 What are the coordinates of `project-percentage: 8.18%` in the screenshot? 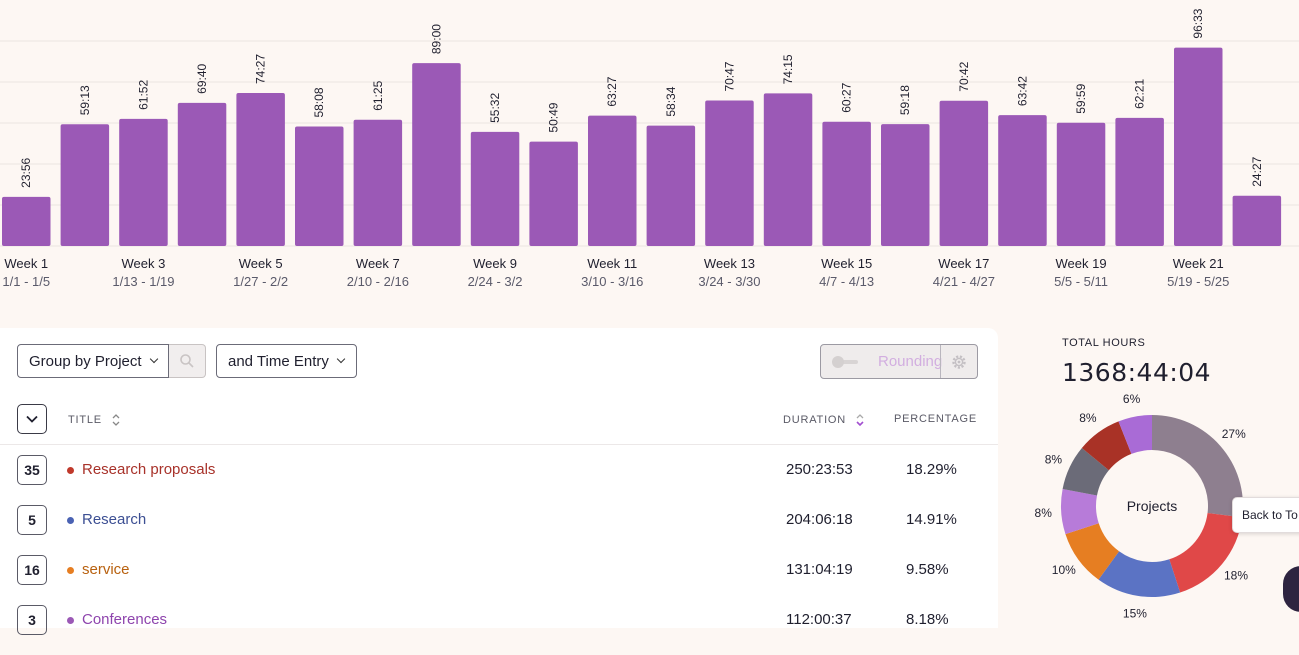 It's located at (927, 619).